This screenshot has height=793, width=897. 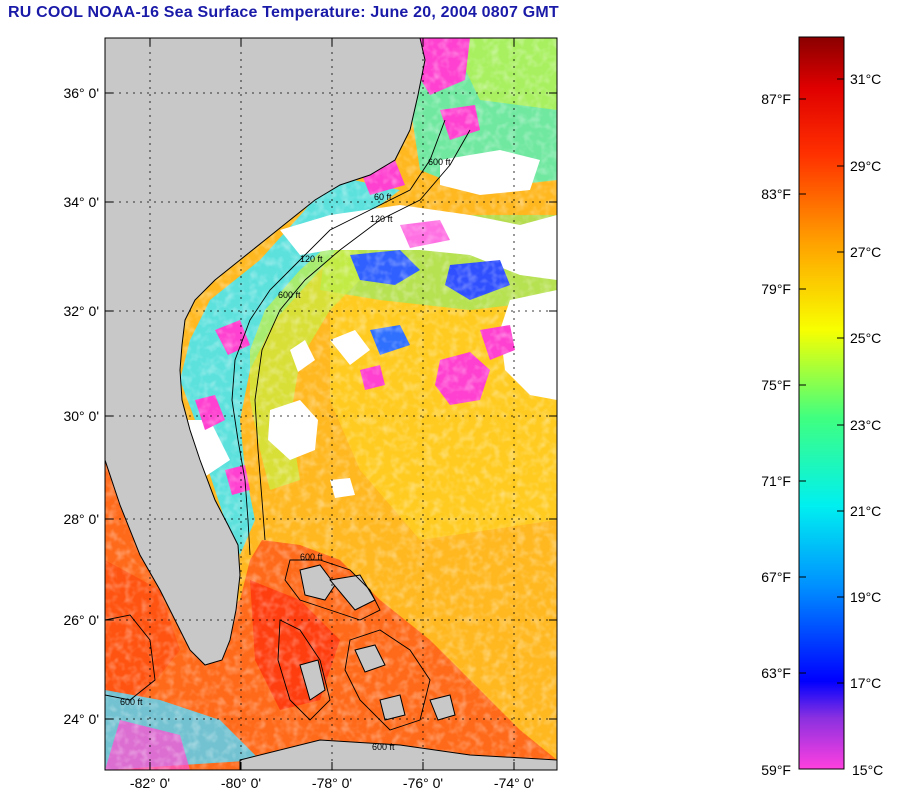 I want to click on c-label: 17°C, so click(x=865, y=683).